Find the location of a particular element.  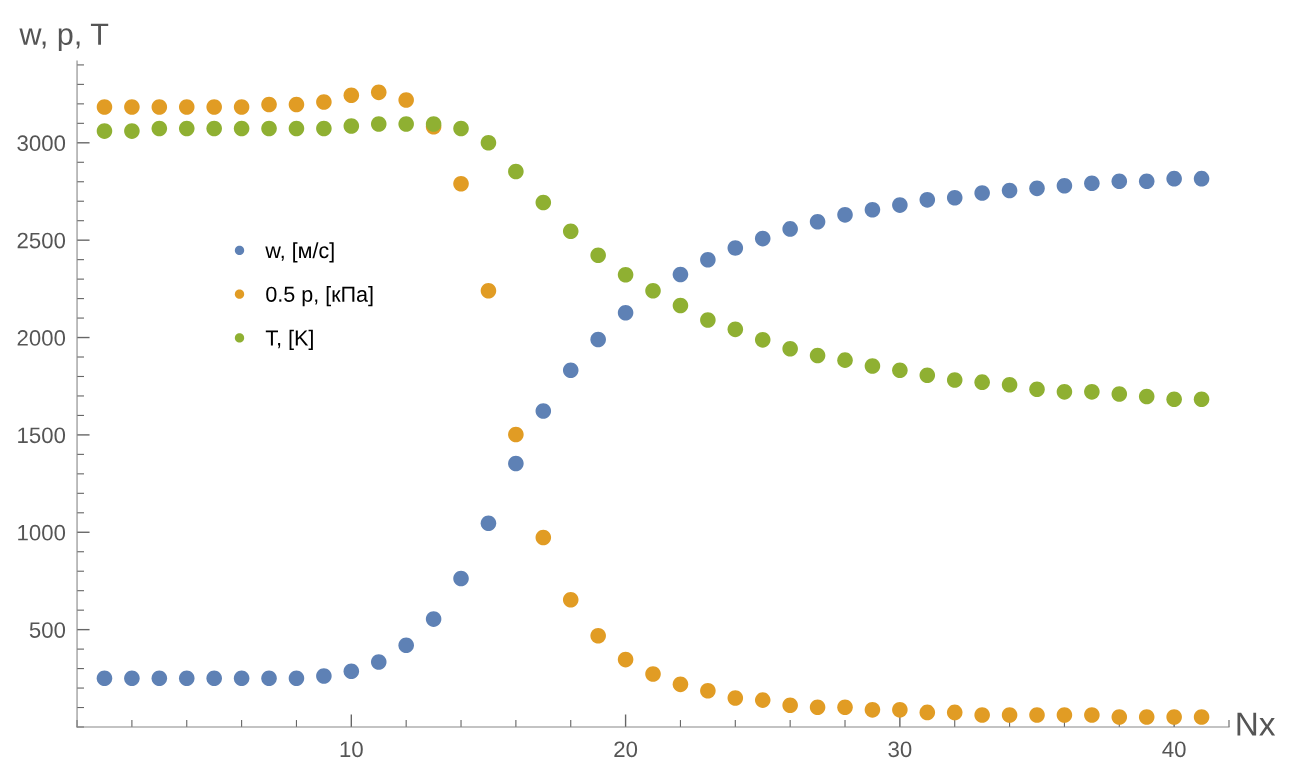

x-axis-title: Nx is located at coordinates (1256, 724).